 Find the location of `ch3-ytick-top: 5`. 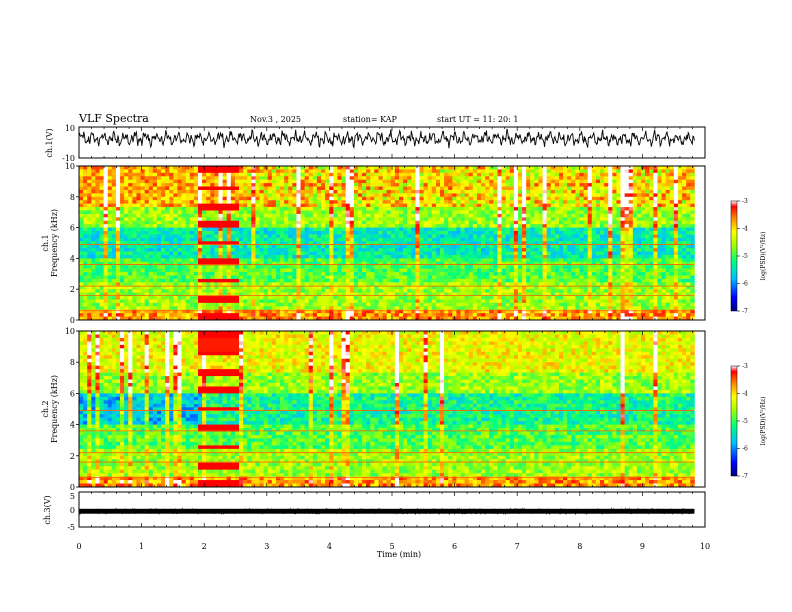

ch3-ytick-top: 5 is located at coordinates (72, 496).